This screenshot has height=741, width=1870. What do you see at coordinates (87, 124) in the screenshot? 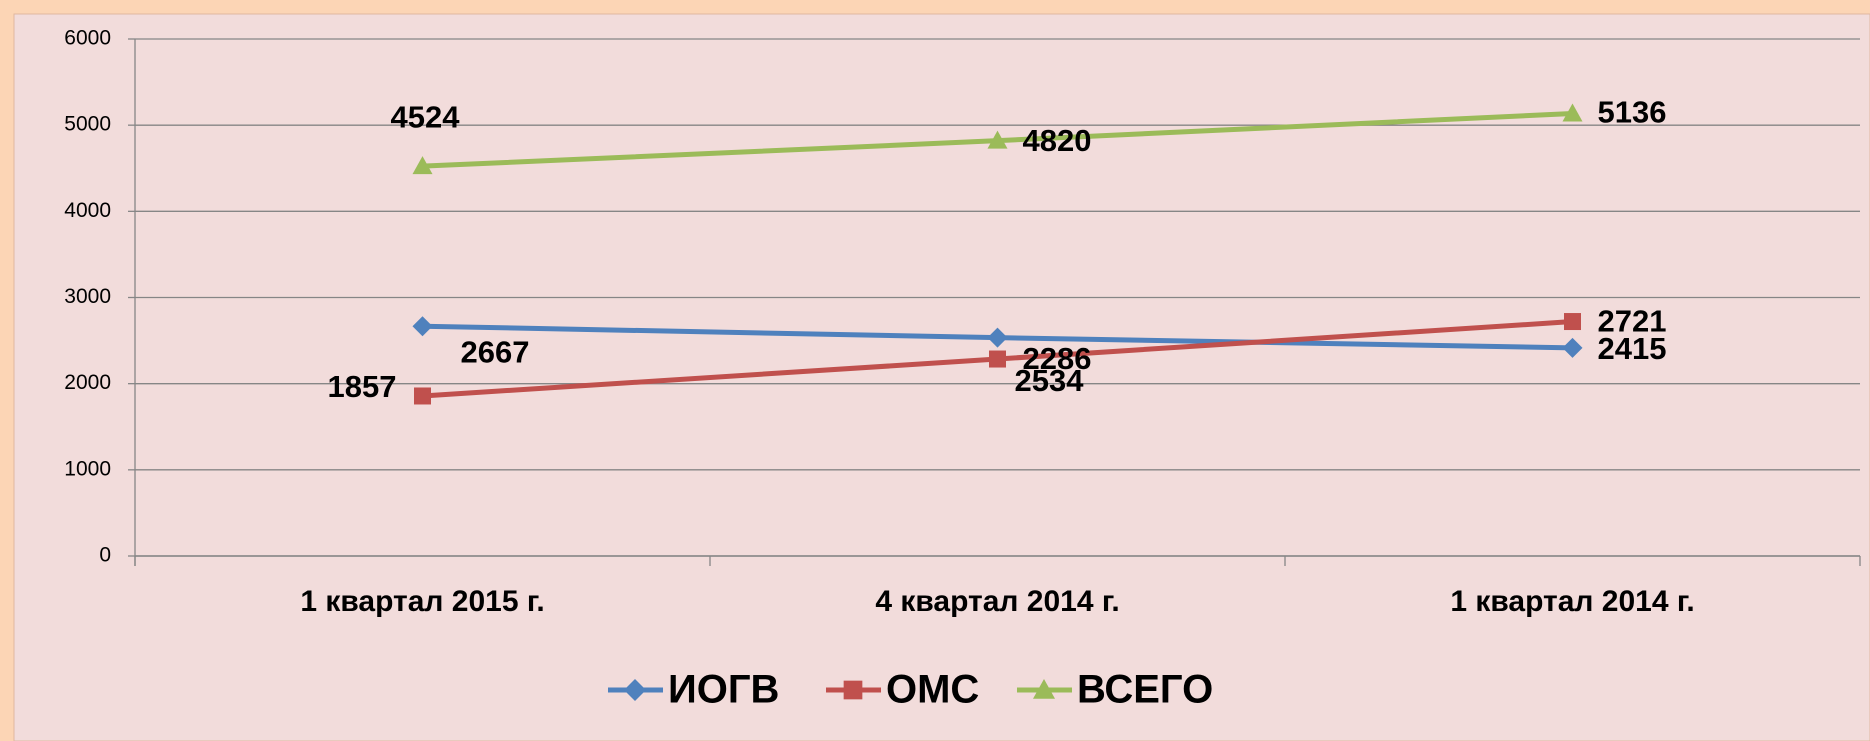
I see `y-tick-label: 5000` at bounding box center [87, 124].